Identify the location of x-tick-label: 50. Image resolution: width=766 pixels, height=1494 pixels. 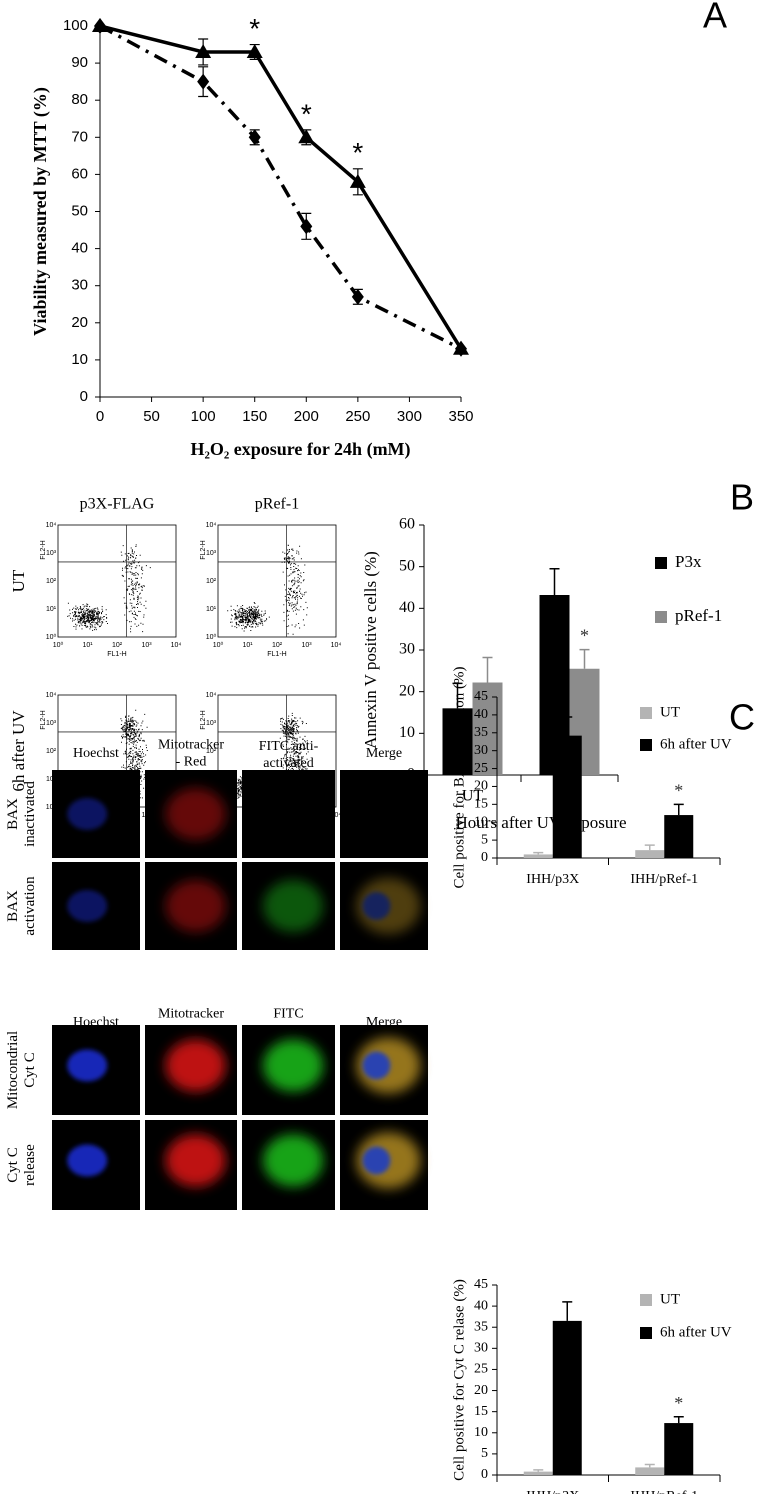
(151, 416).